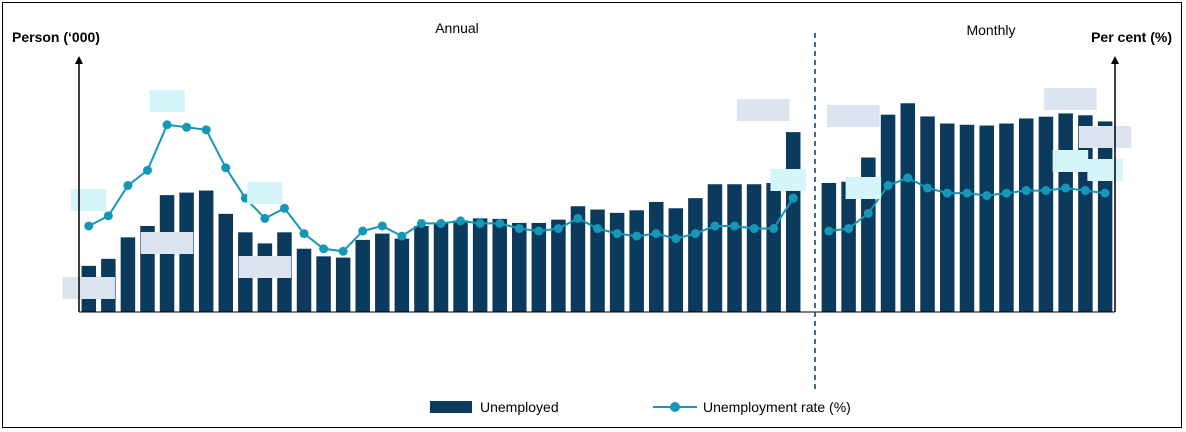 Image resolution: width=1186 pixels, height=432 pixels. I want to click on legend-line-label: Unemployment rate (%), so click(777, 407).